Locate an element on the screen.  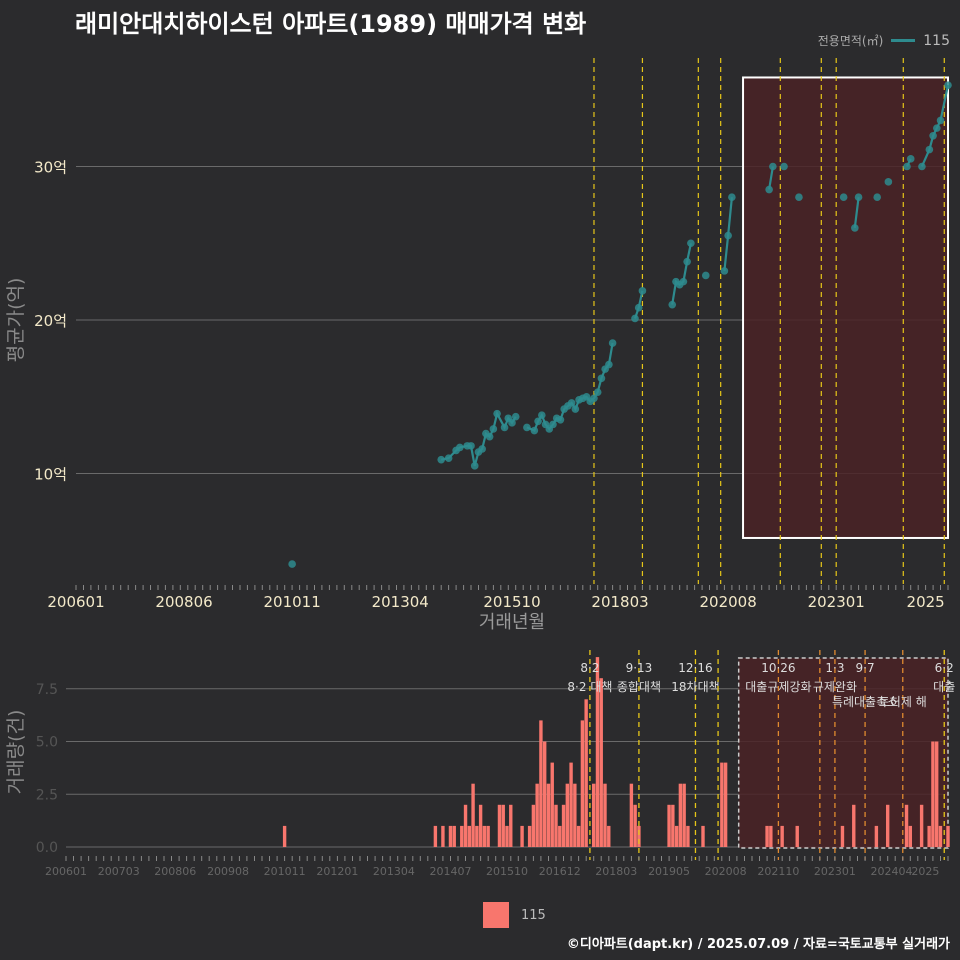
x-axis-title: 거래년월 is located at coordinates (512, 622).